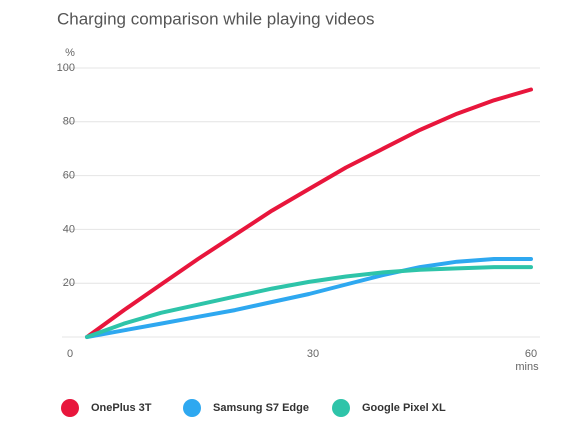 This screenshot has height=429, width=575. I want to click on y-tick-label: 80, so click(69, 122).